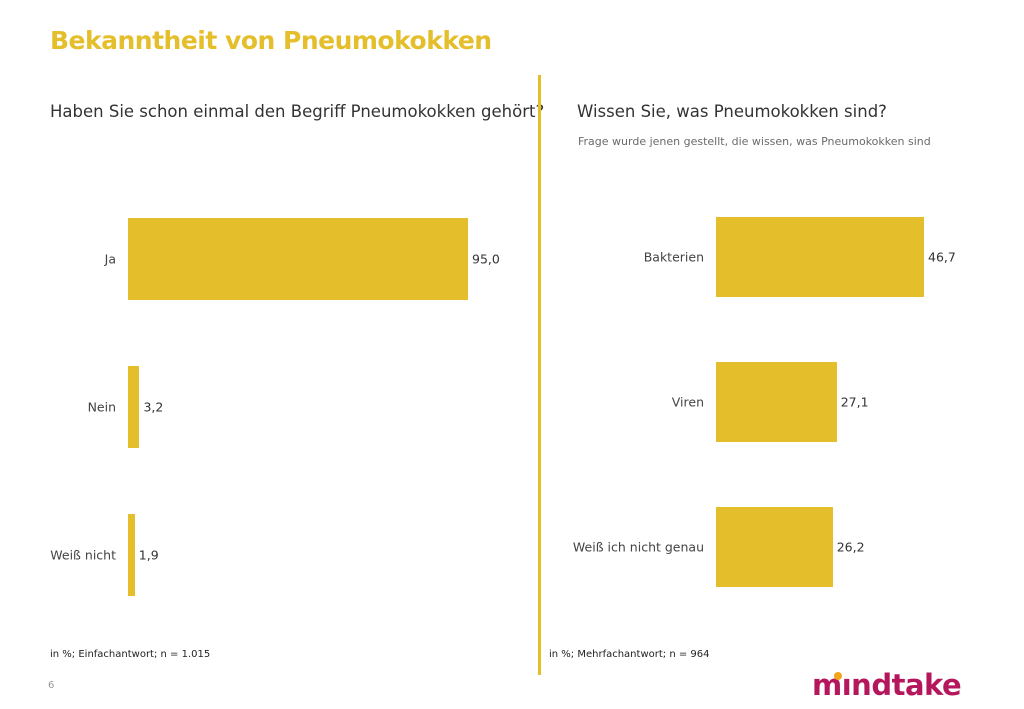 This screenshot has width=1024, height=709. What do you see at coordinates (486, 259) in the screenshot?
I see `left-value-label: 95,0` at bounding box center [486, 259].